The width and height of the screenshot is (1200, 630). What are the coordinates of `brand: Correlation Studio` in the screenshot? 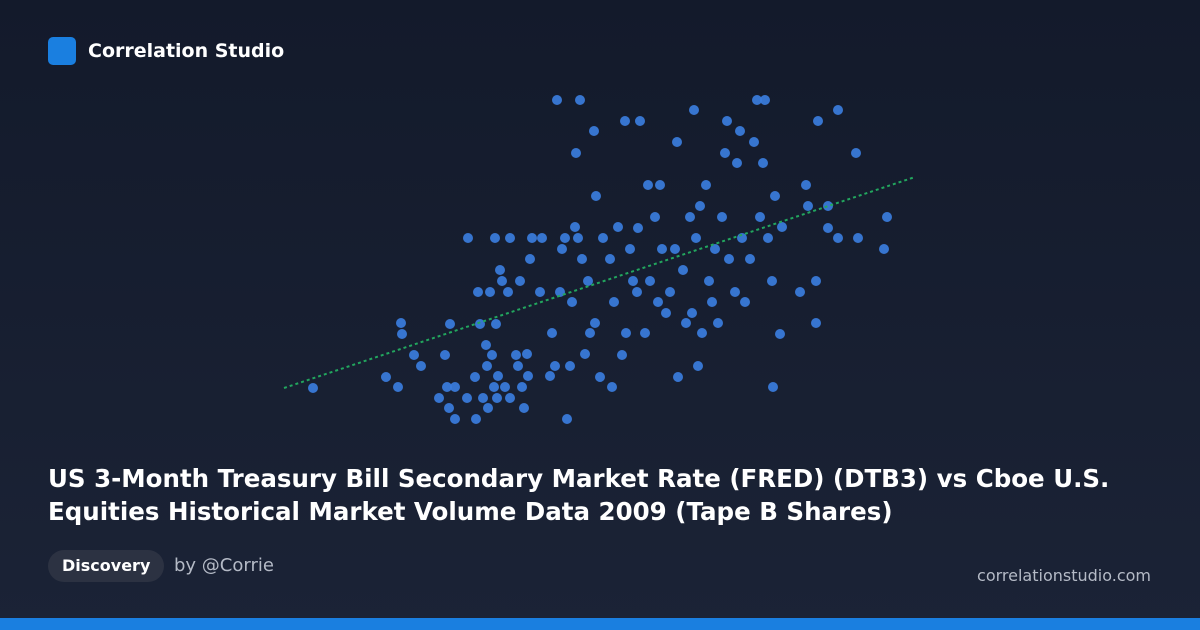 It's located at (186, 51).